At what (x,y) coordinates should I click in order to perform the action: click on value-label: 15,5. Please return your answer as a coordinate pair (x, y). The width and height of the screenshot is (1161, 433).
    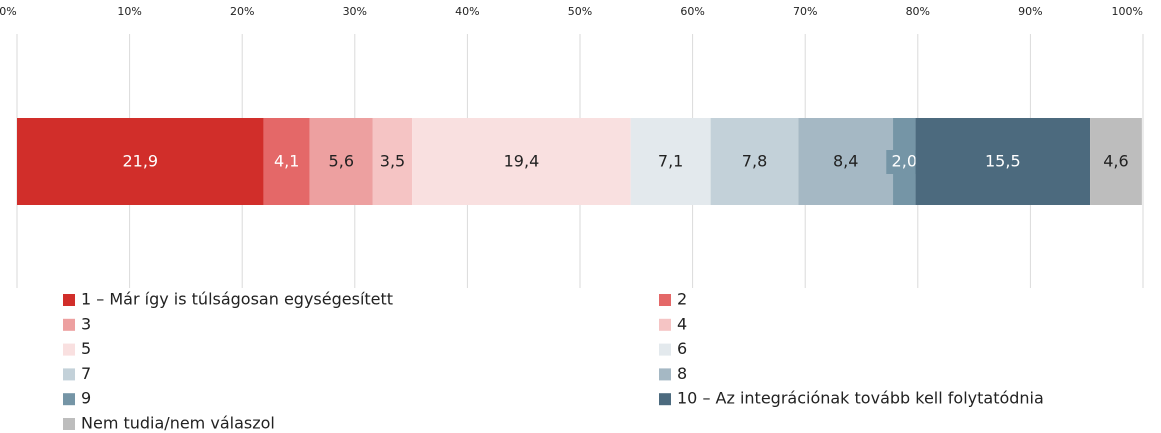
    Looking at the image, I should click on (1003, 161).